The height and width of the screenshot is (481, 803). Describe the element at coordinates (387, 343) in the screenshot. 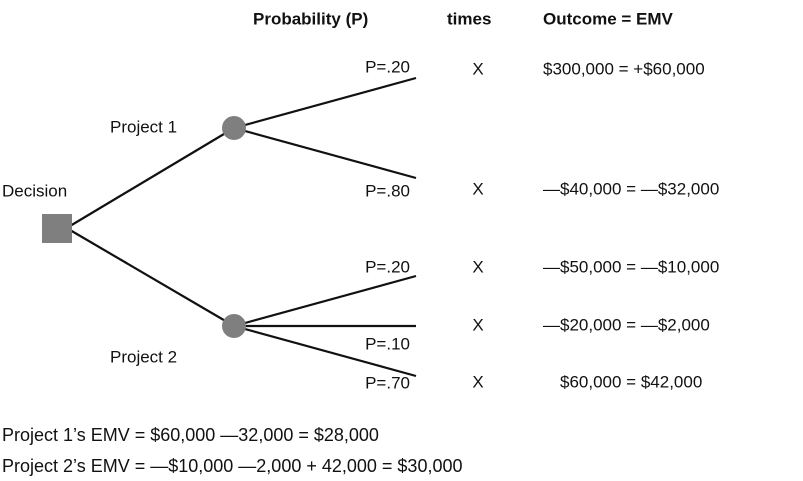

I see `probability-label: P=.10` at that location.